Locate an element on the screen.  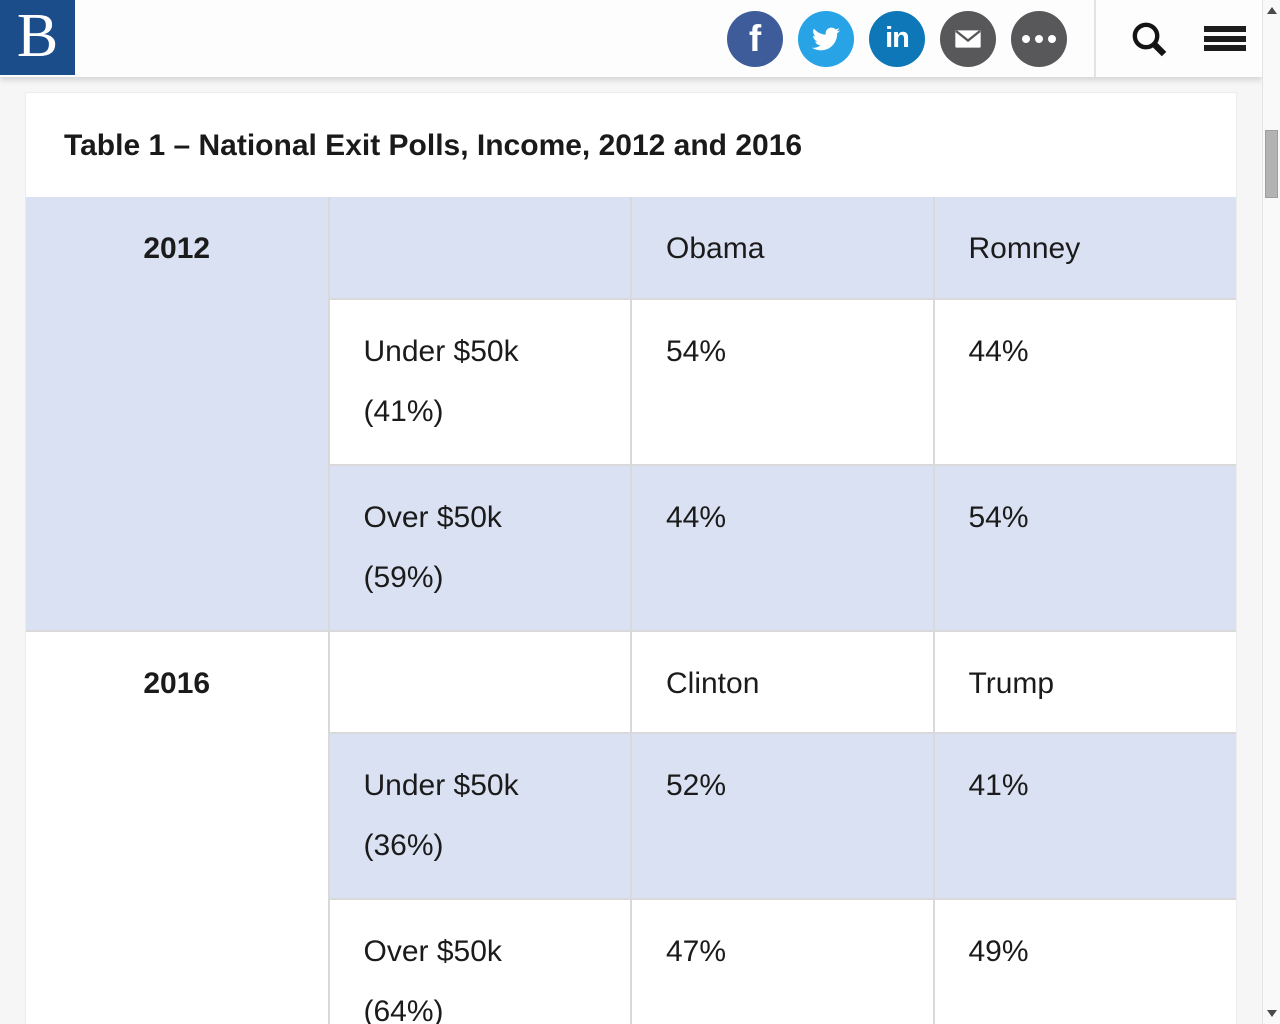
income-cell: Over $50k (59%) is located at coordinates (480, 548).